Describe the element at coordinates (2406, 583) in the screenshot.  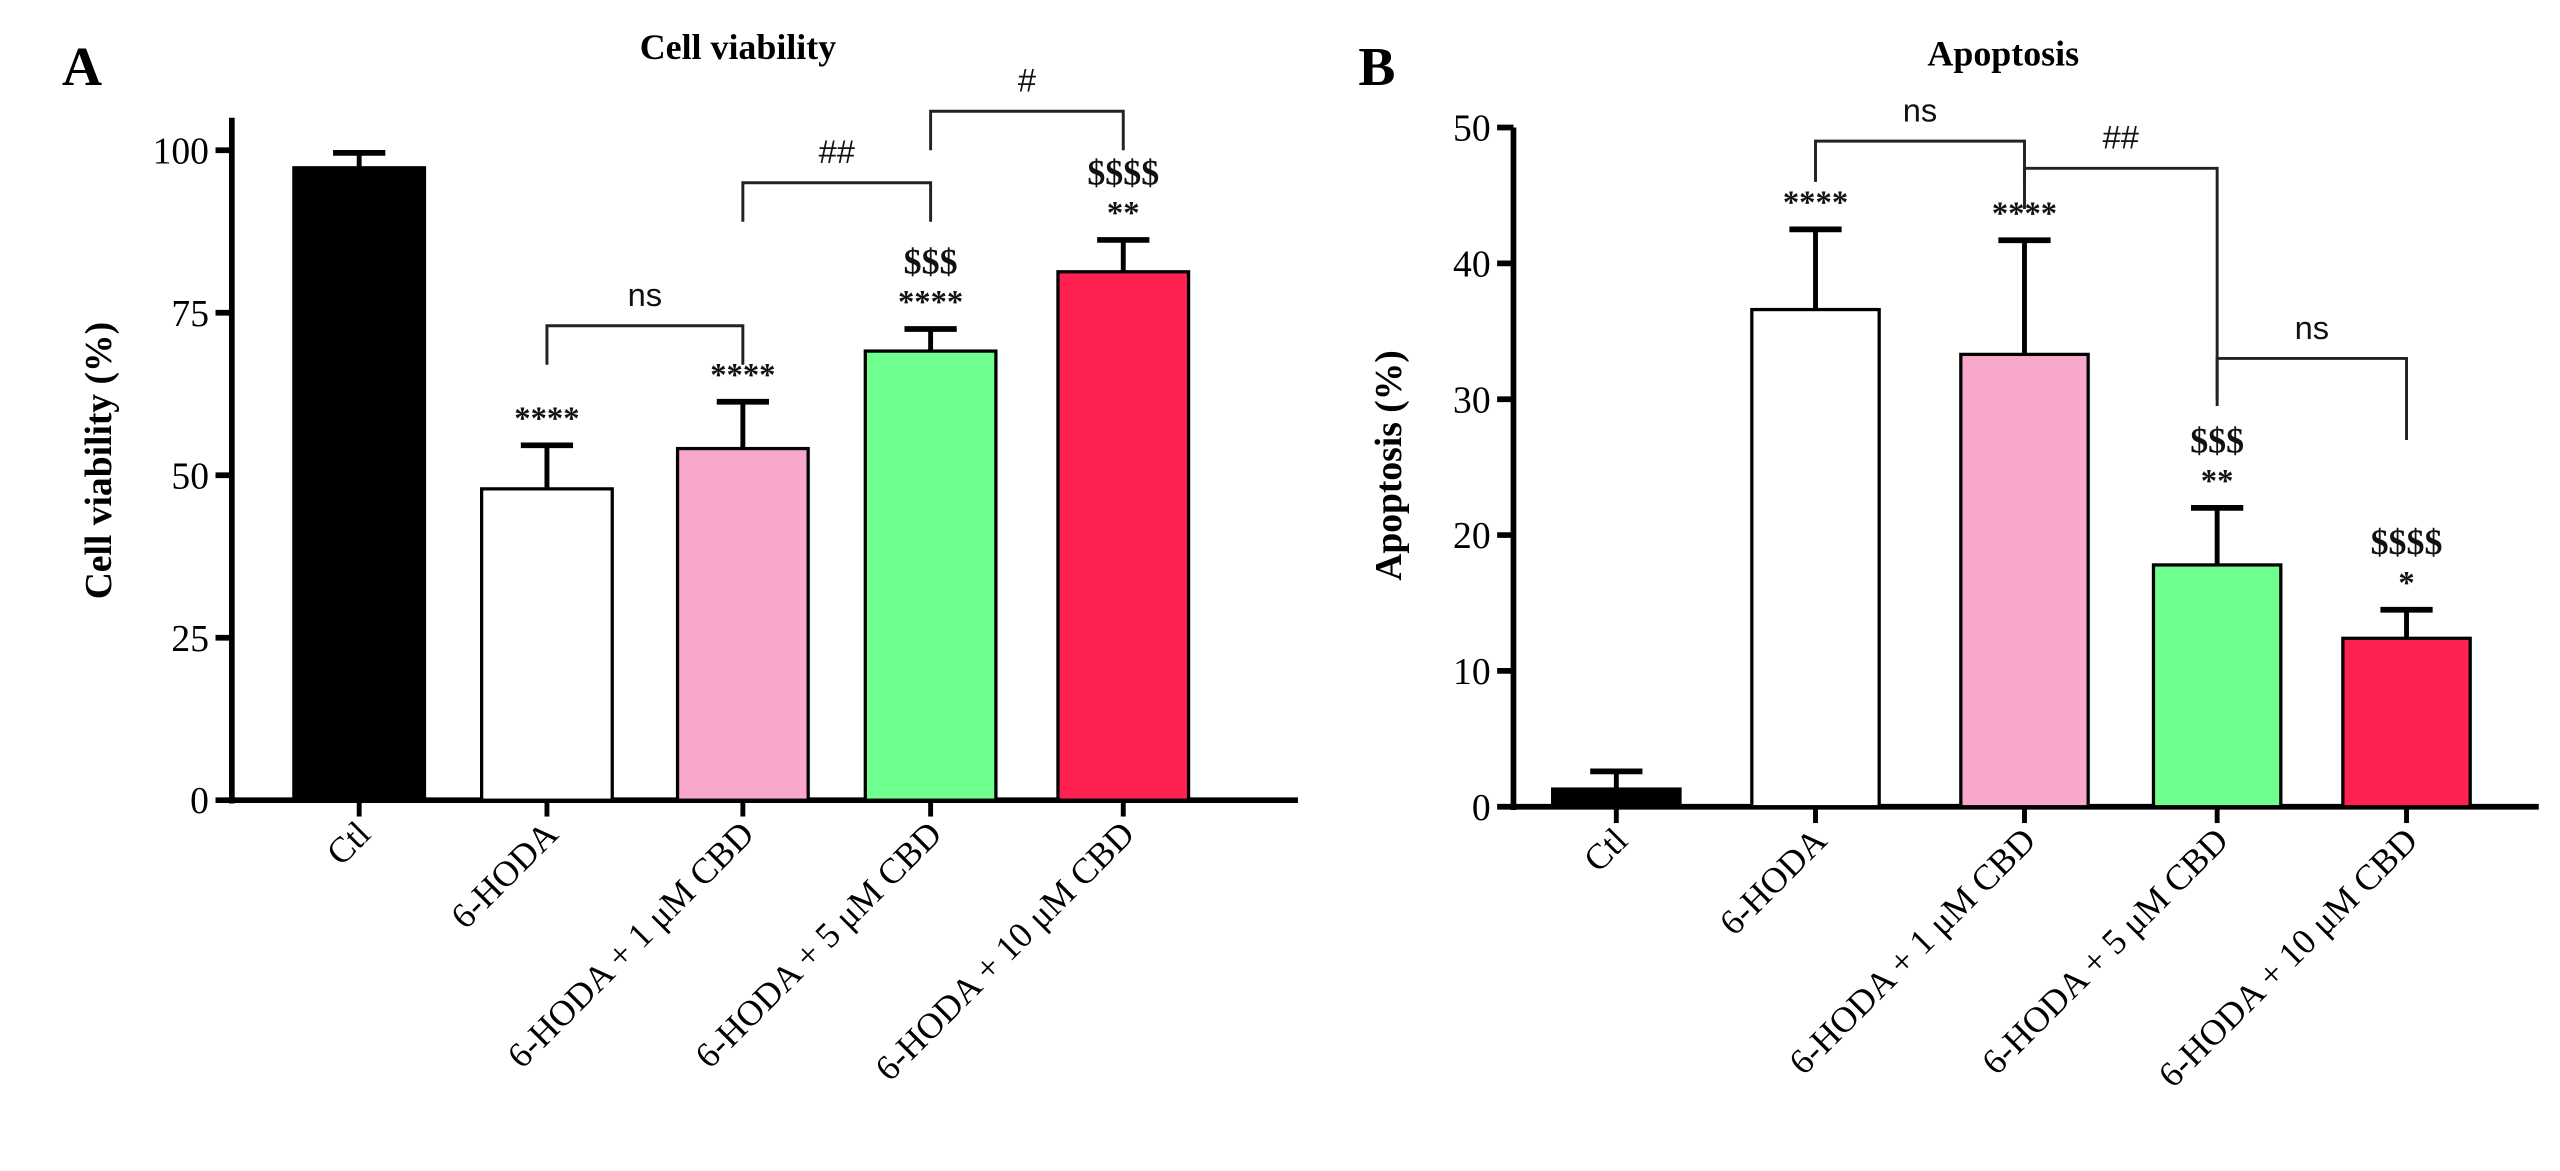
I see `significance-label: *` at that location.